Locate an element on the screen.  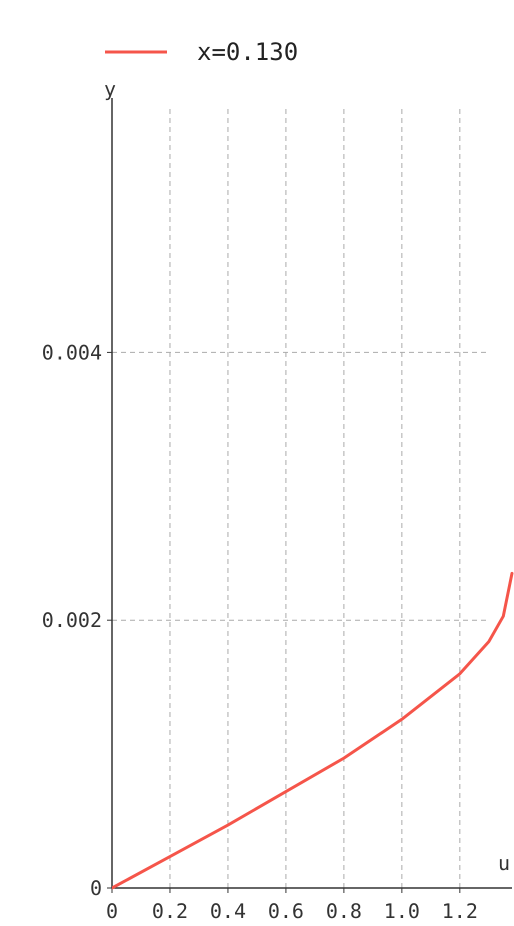
x-tick-label: 0 is located at coordinates (112, 911).